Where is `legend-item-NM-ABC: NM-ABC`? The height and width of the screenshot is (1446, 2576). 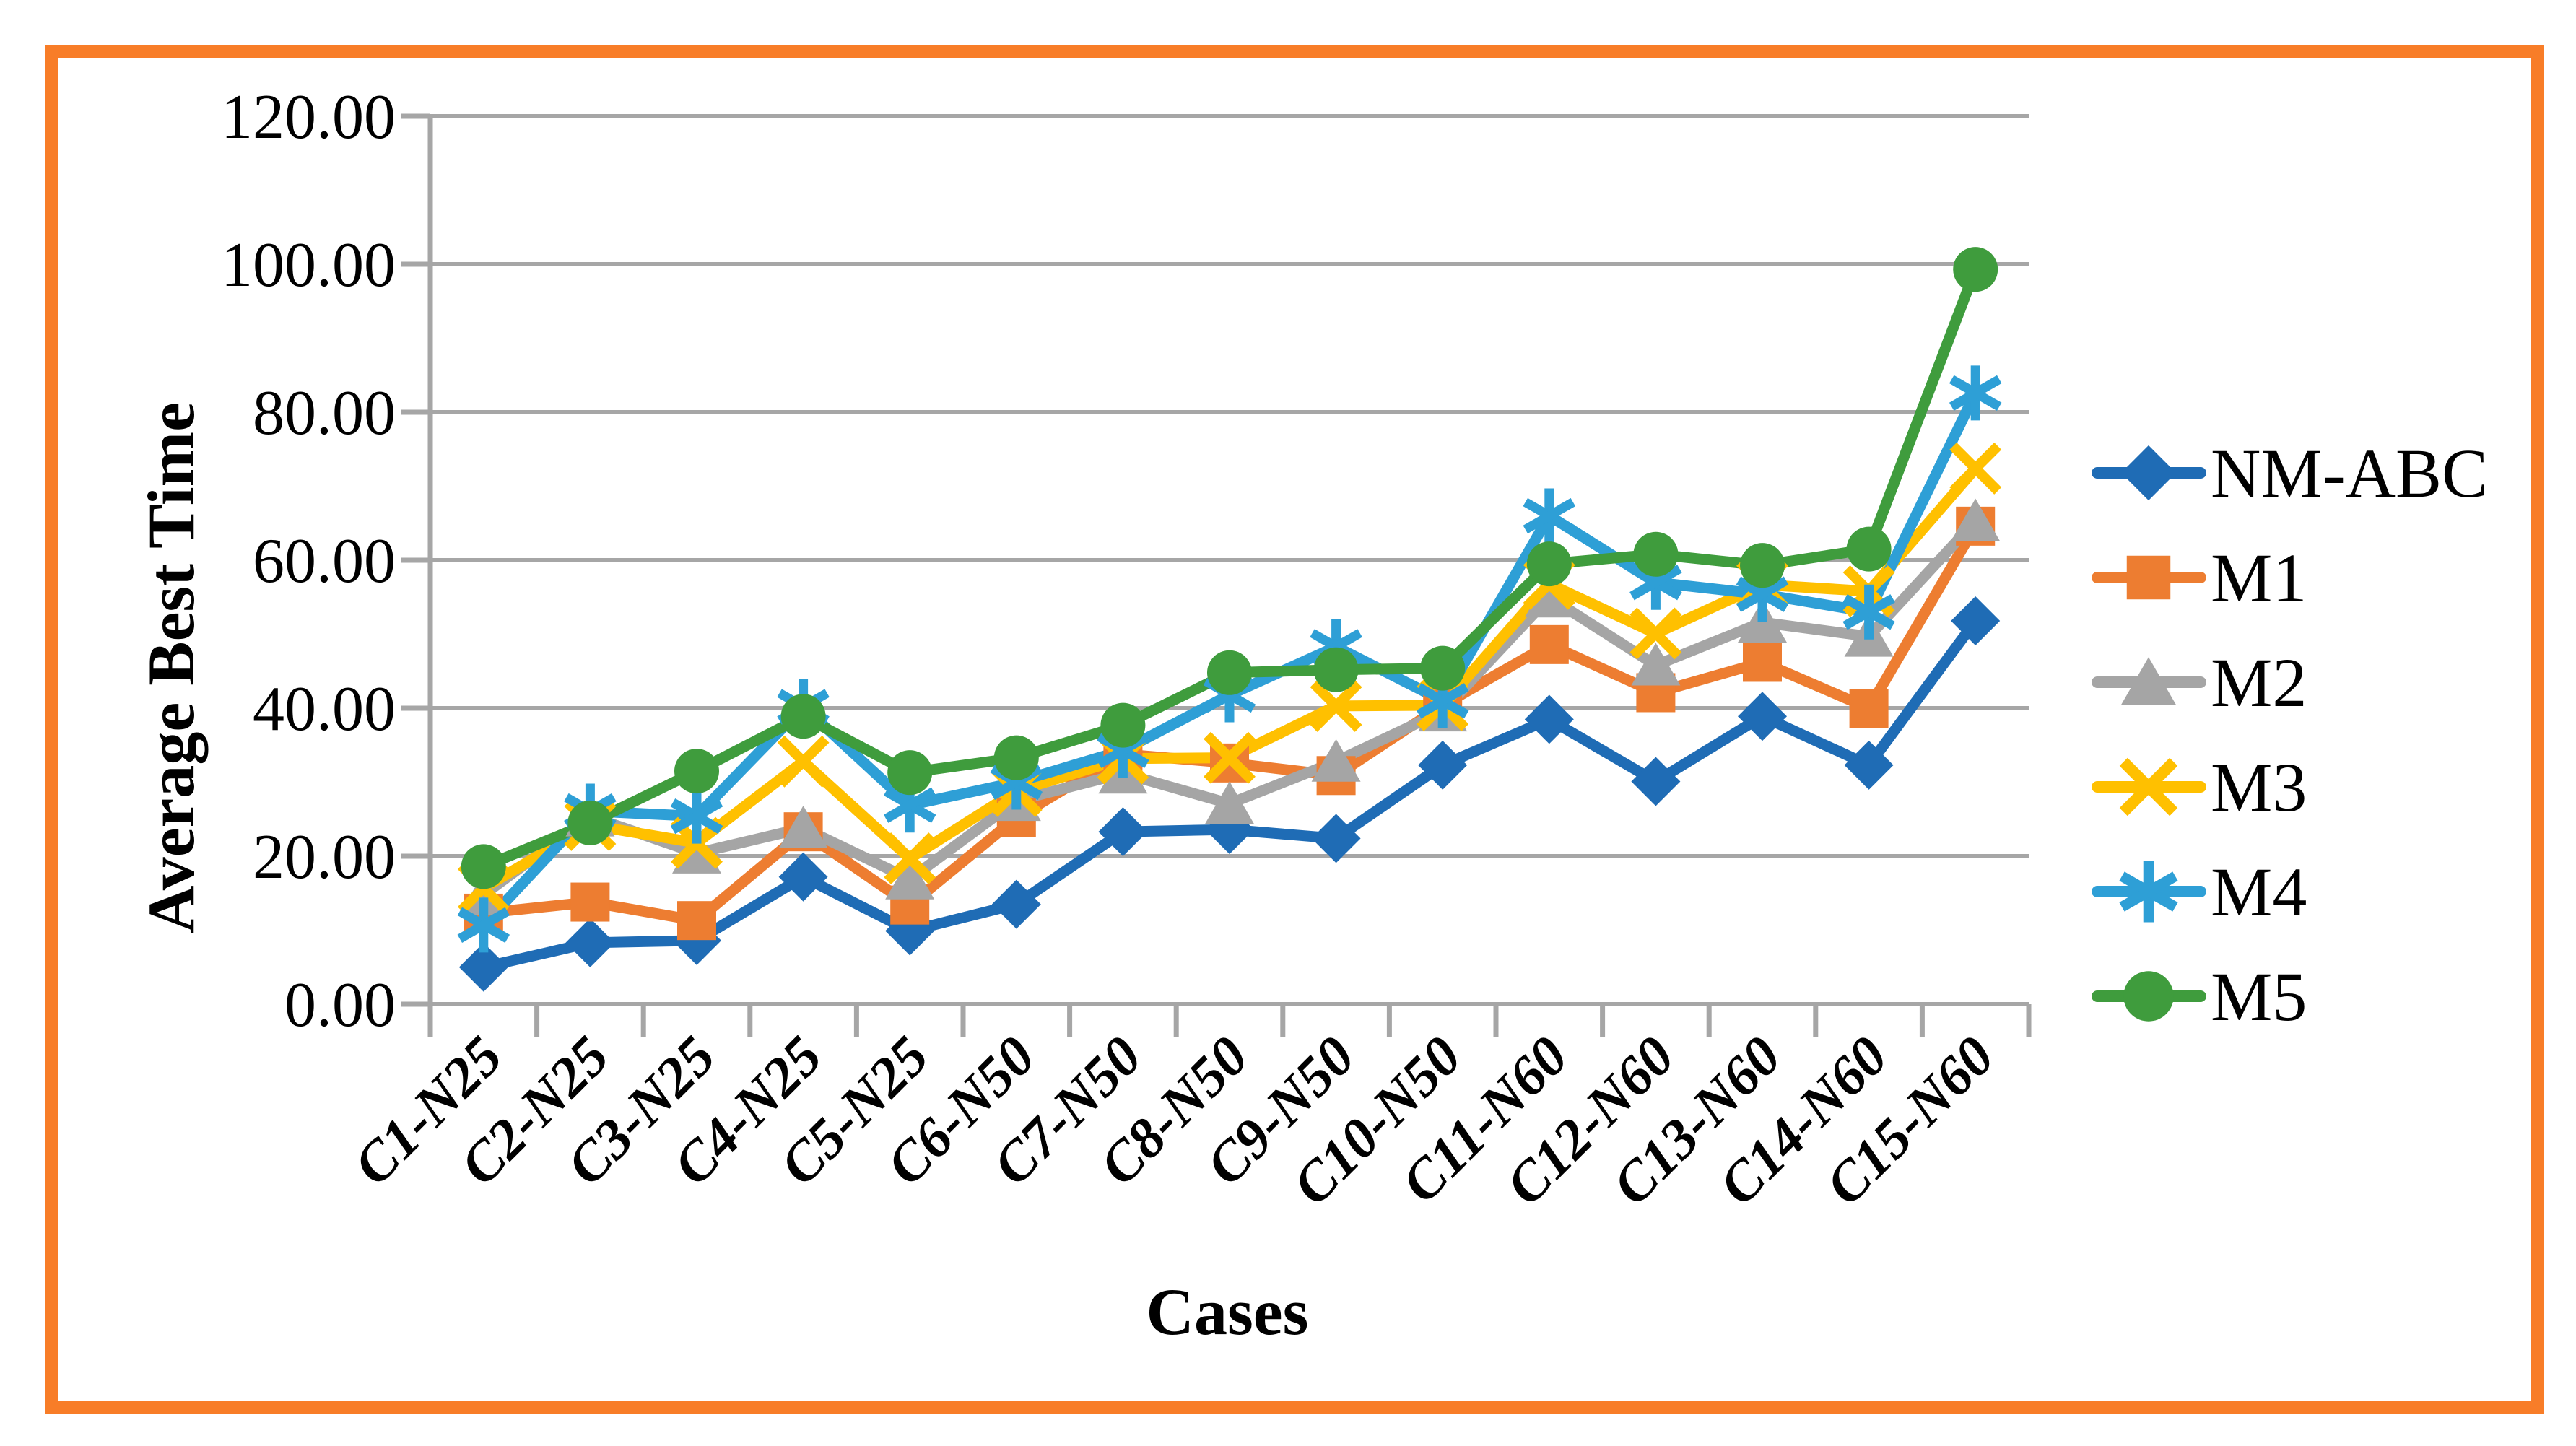
legend-item-NM-ABC: NM-ABC is located at coordinates (2290, 473).